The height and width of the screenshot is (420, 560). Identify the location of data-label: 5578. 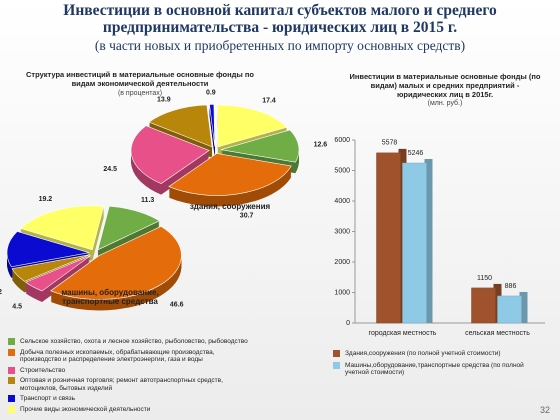
(390, 143).